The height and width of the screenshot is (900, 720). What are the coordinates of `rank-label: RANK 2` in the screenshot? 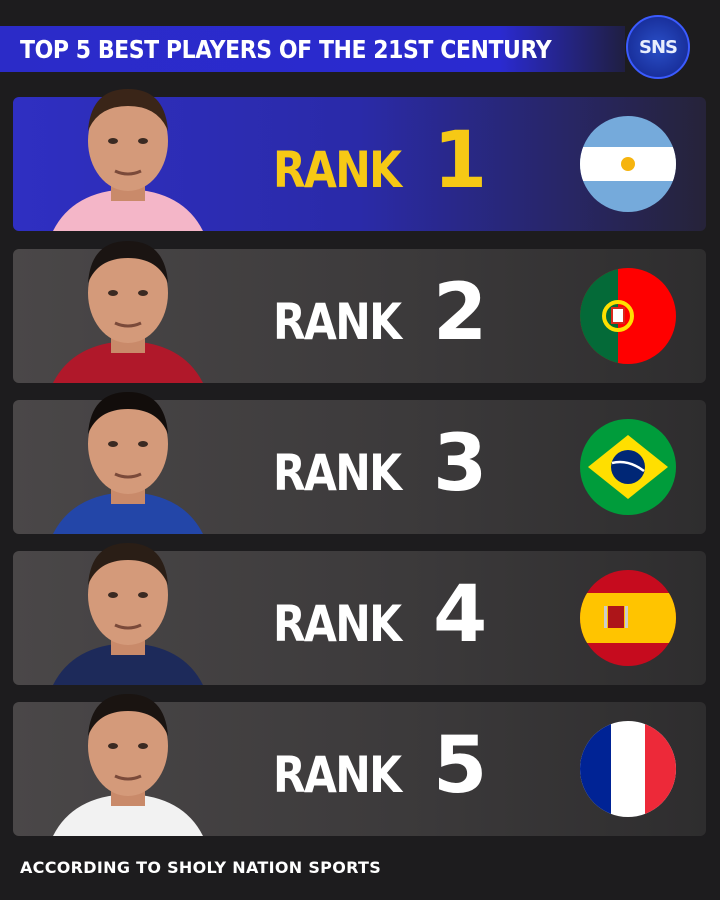 It's located at (380, 313).